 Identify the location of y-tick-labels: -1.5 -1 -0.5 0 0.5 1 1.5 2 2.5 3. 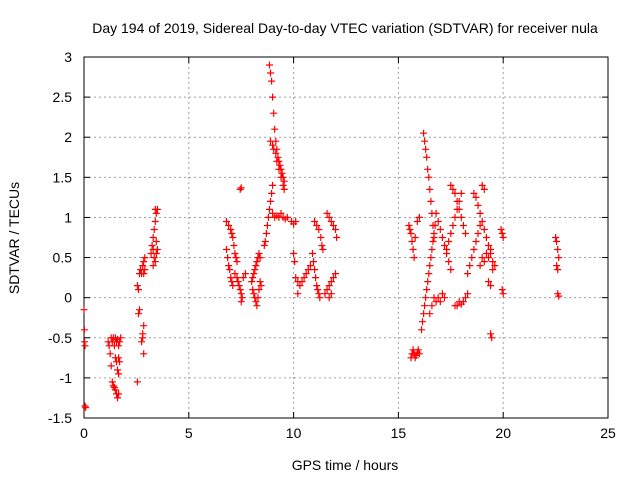
(60, 237).